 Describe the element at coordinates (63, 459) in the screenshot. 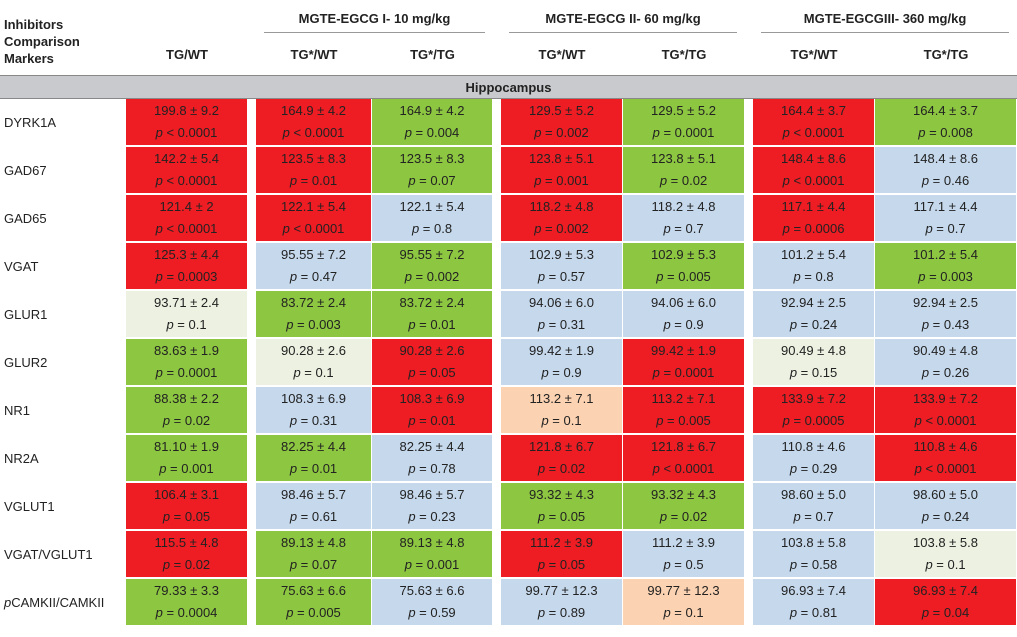

I see `marker-label: NR2A` at that location.